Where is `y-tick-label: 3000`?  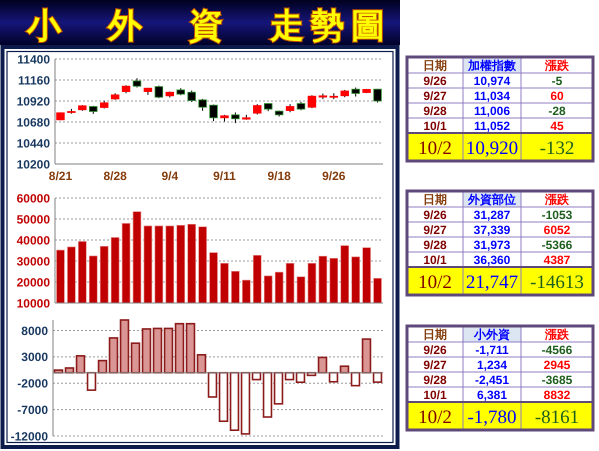 y-tick-label: 3000 is located at coordinates (34, 357).